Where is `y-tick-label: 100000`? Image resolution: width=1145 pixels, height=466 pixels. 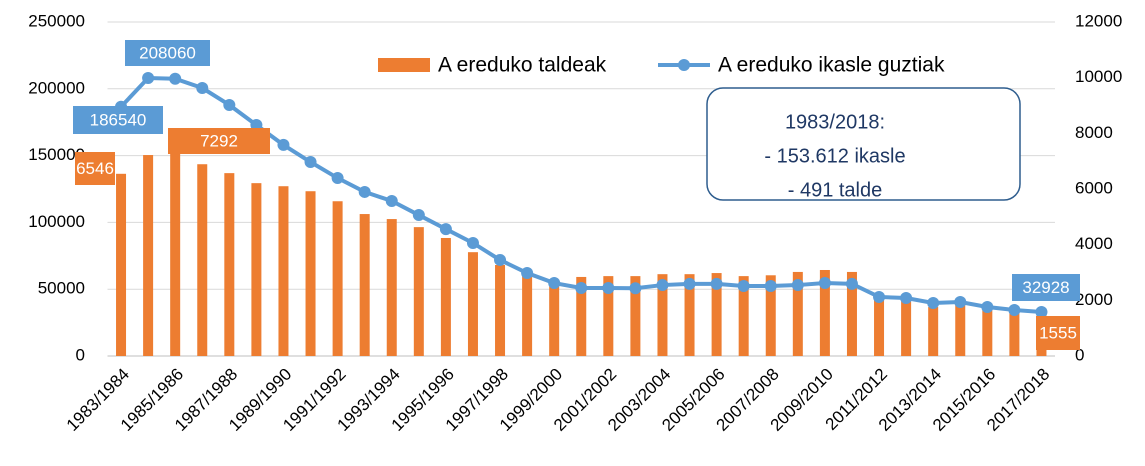 y-tick-label: 100000 is located at coordinates (56, 221).